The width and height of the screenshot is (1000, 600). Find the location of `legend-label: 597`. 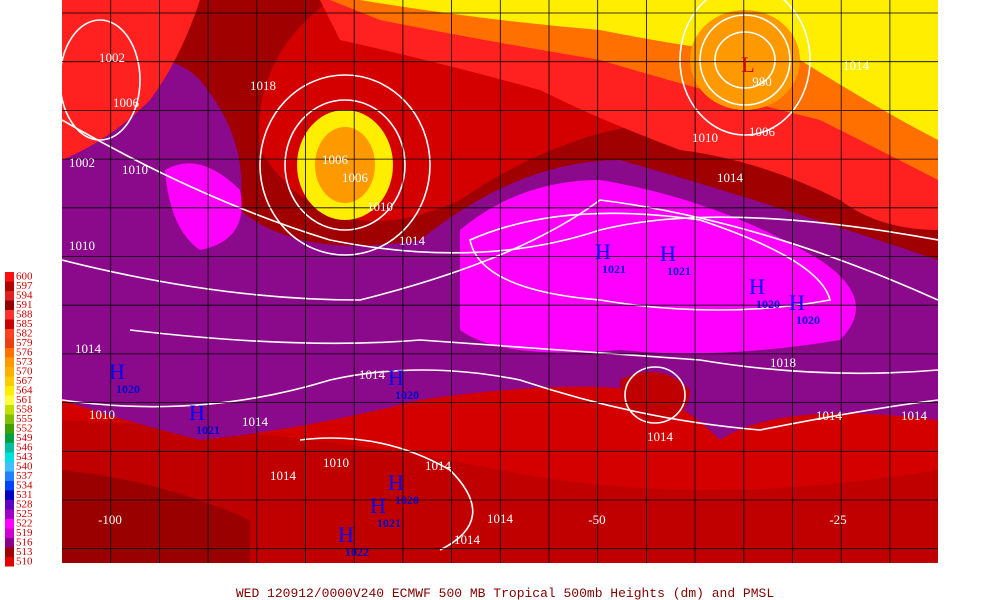

legend-label: 597 is located at coordinates (24, 286).